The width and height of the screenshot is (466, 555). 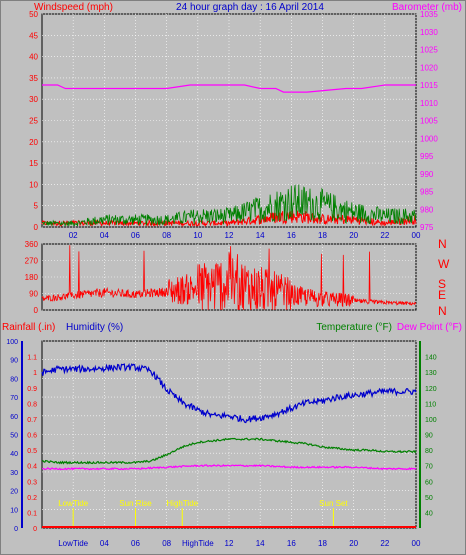 I want to click on humidity-tick-label-50: 50, so click(x=14, y=436).